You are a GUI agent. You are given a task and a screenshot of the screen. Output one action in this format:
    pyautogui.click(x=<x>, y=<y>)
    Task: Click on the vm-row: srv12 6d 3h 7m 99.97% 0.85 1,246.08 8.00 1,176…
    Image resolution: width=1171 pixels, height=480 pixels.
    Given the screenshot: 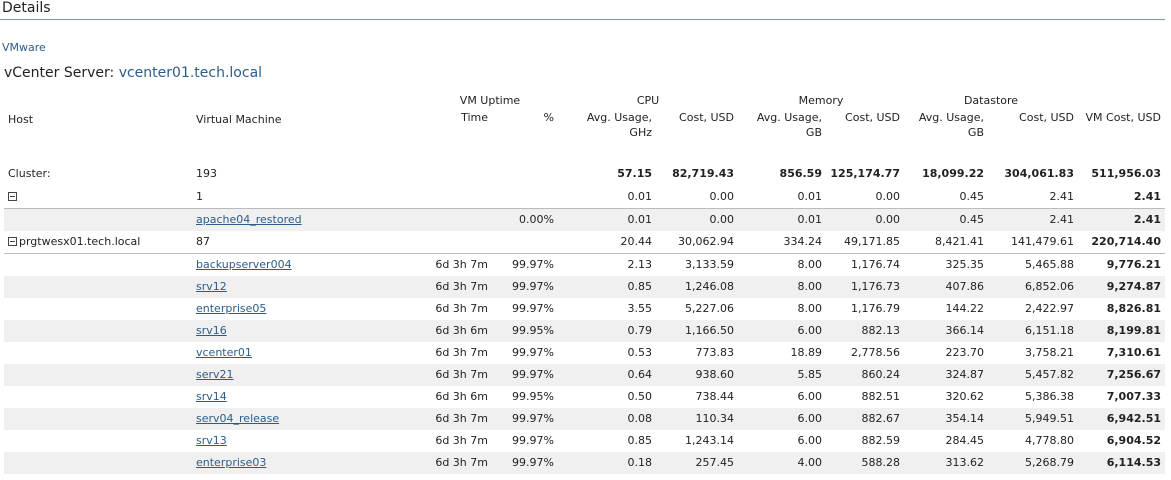 What is the action you would take?
    pyautogui.click(x=584, y=287)
    